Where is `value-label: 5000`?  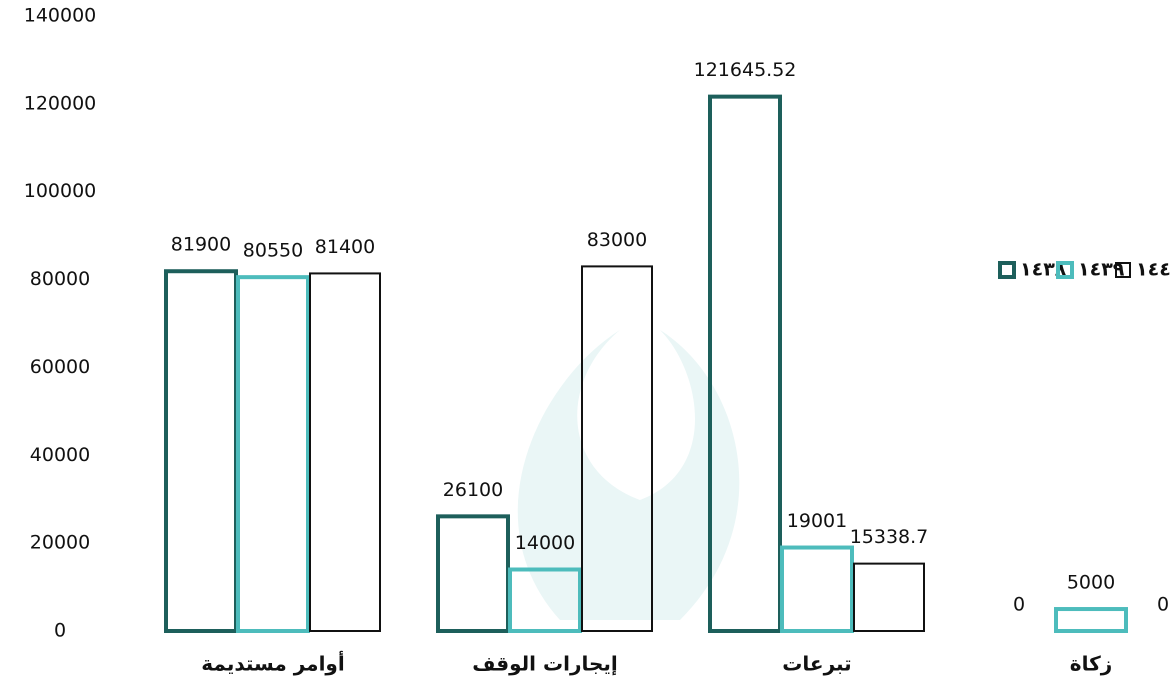
value-label: 5000 is located at coordinates (1091, 583).